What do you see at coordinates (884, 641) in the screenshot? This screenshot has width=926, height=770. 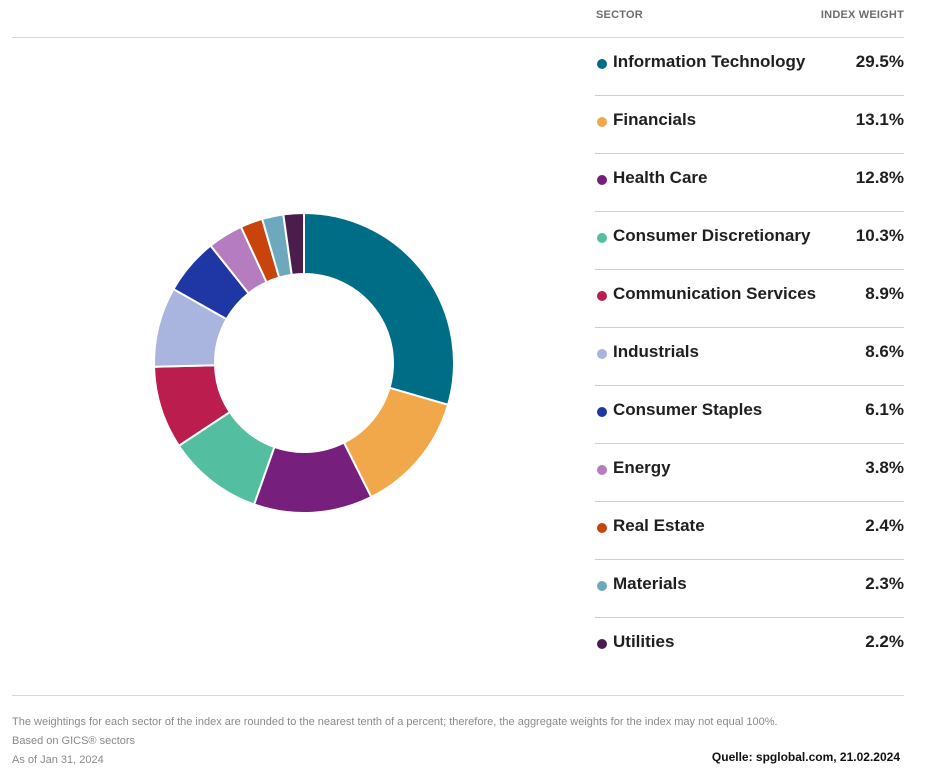 I see `sector-weight: 2.2%` at bounding box center [884, 641].